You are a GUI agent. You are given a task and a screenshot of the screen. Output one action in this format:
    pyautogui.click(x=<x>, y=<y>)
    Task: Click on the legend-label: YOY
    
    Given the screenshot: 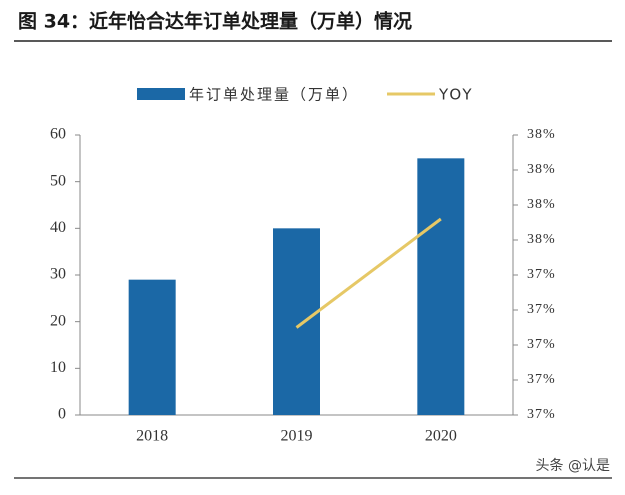 What is the action you would take?
    pyautogui.click(x=456, y=95)
    